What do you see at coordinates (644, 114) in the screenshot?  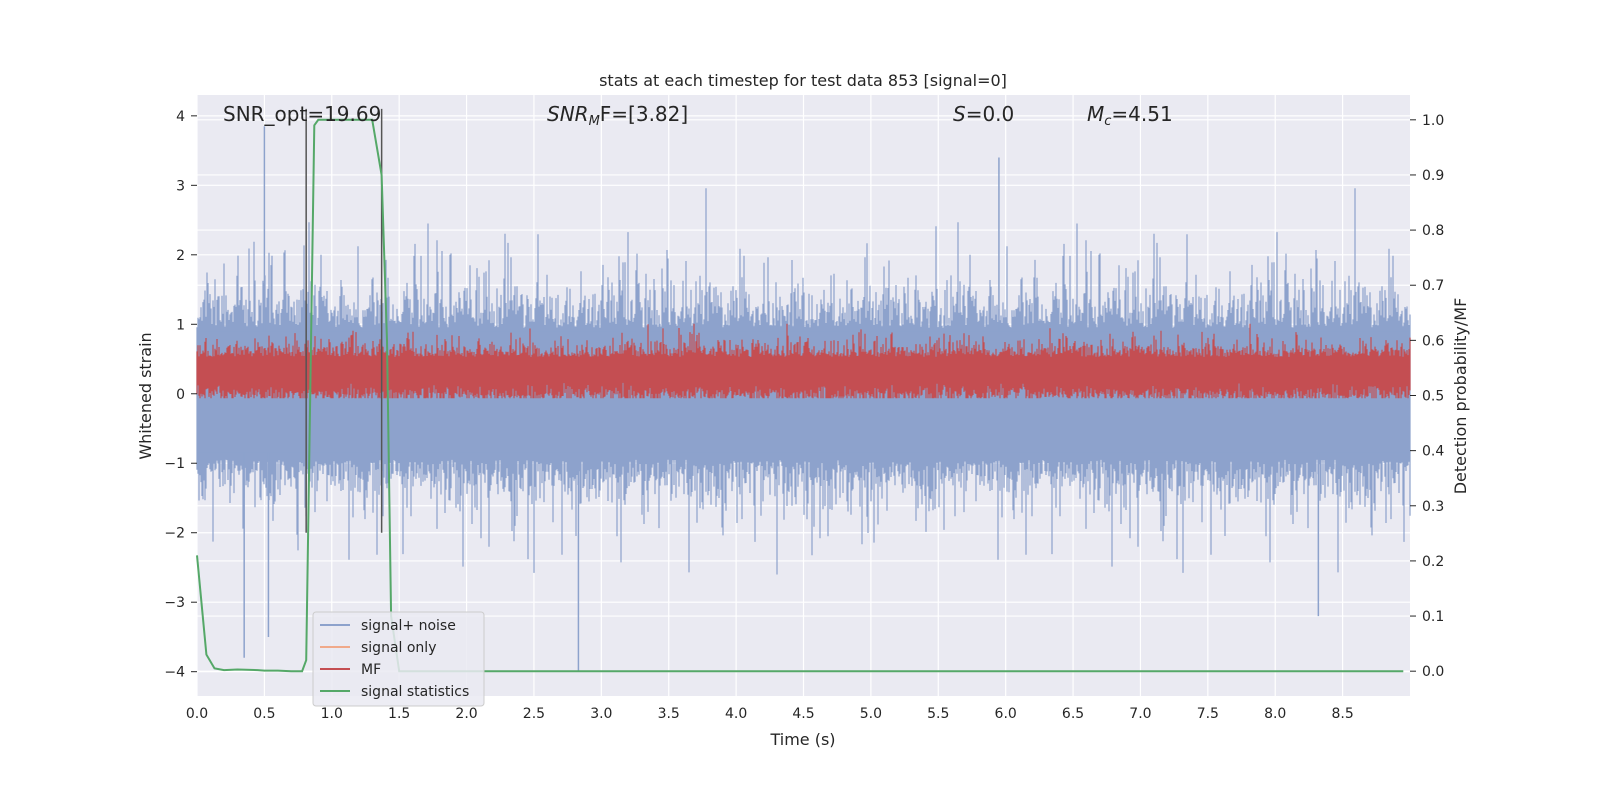 I see `annotation-snr-mf-rest: F=[3.82]` at bounding box center [644, 114].